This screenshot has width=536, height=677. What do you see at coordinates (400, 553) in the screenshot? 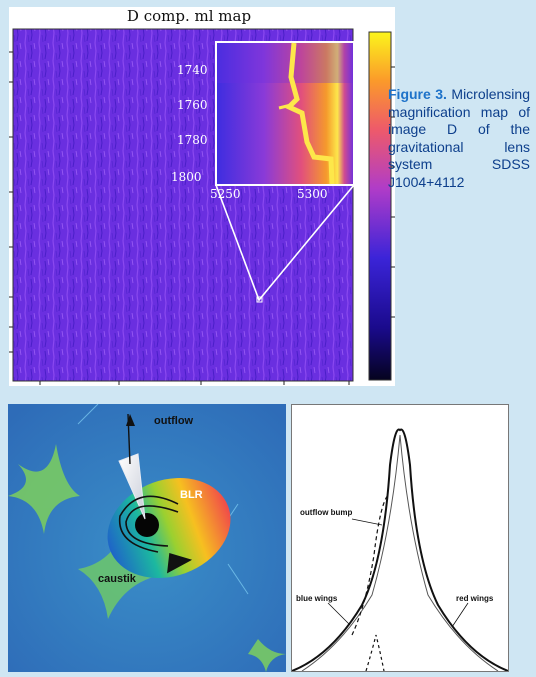
I see `profile-narrow` at bounding box center [400, 553].